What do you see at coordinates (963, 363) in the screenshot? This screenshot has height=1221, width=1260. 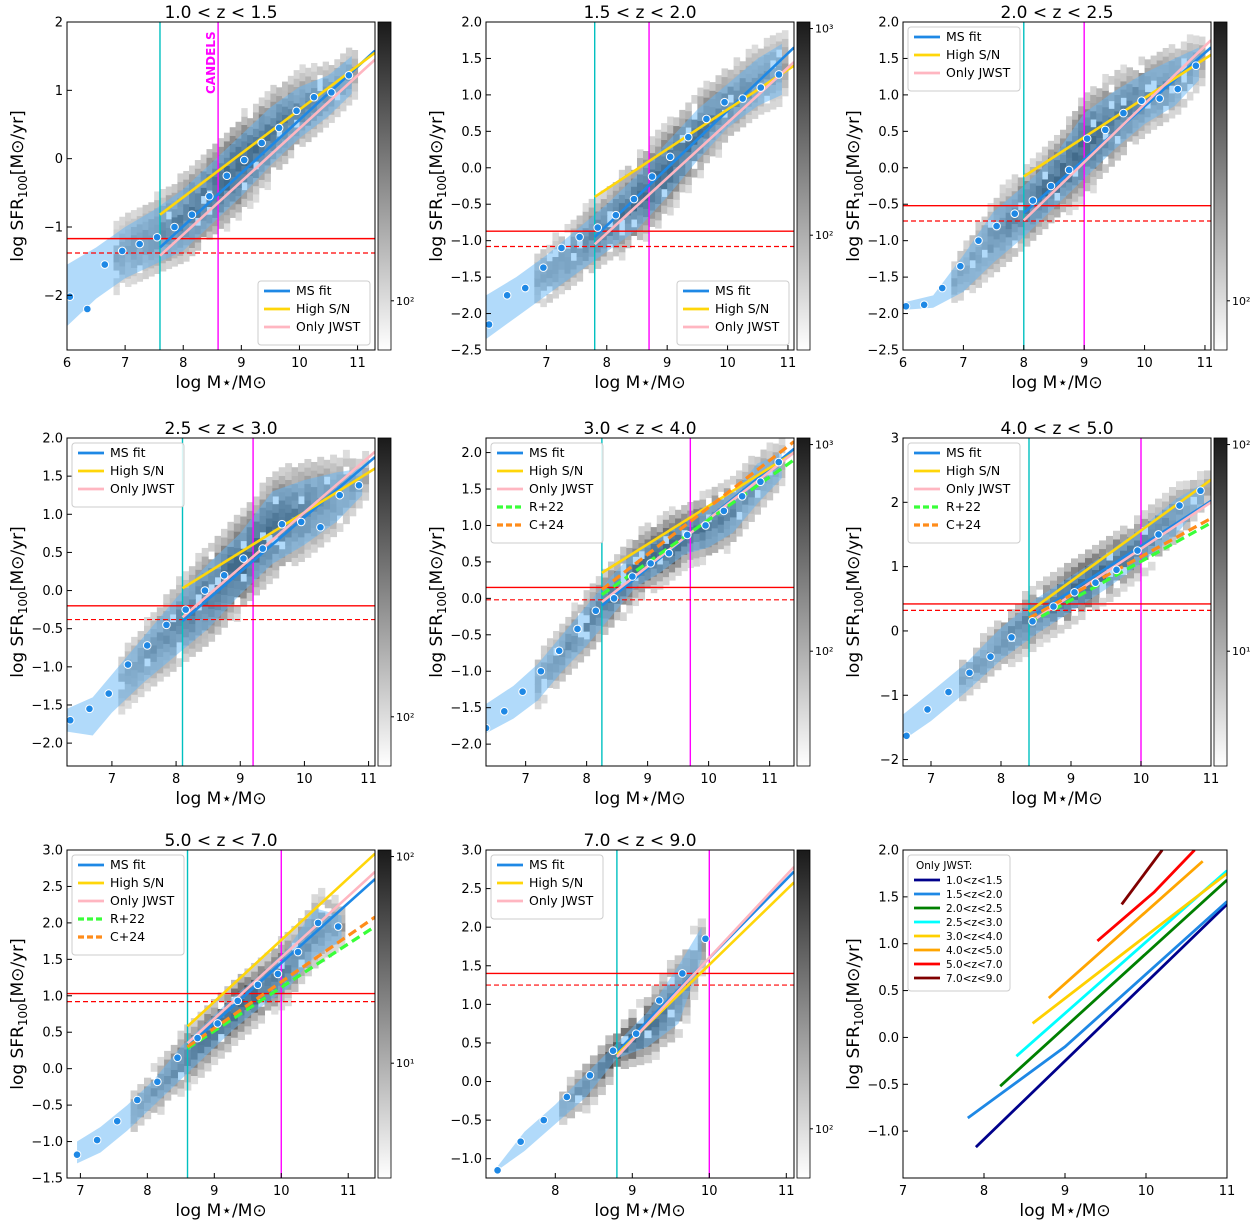 I see `x-tick-label: 7` at bounding box center [963, 363].